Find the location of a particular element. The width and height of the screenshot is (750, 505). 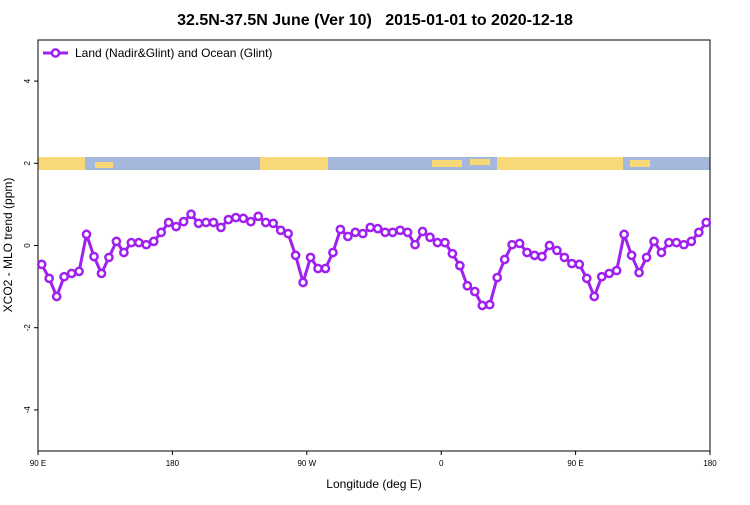

legend-label: Land (Nadir&Glint) and Ocean (Glint) is located at coordinates (173, 53).